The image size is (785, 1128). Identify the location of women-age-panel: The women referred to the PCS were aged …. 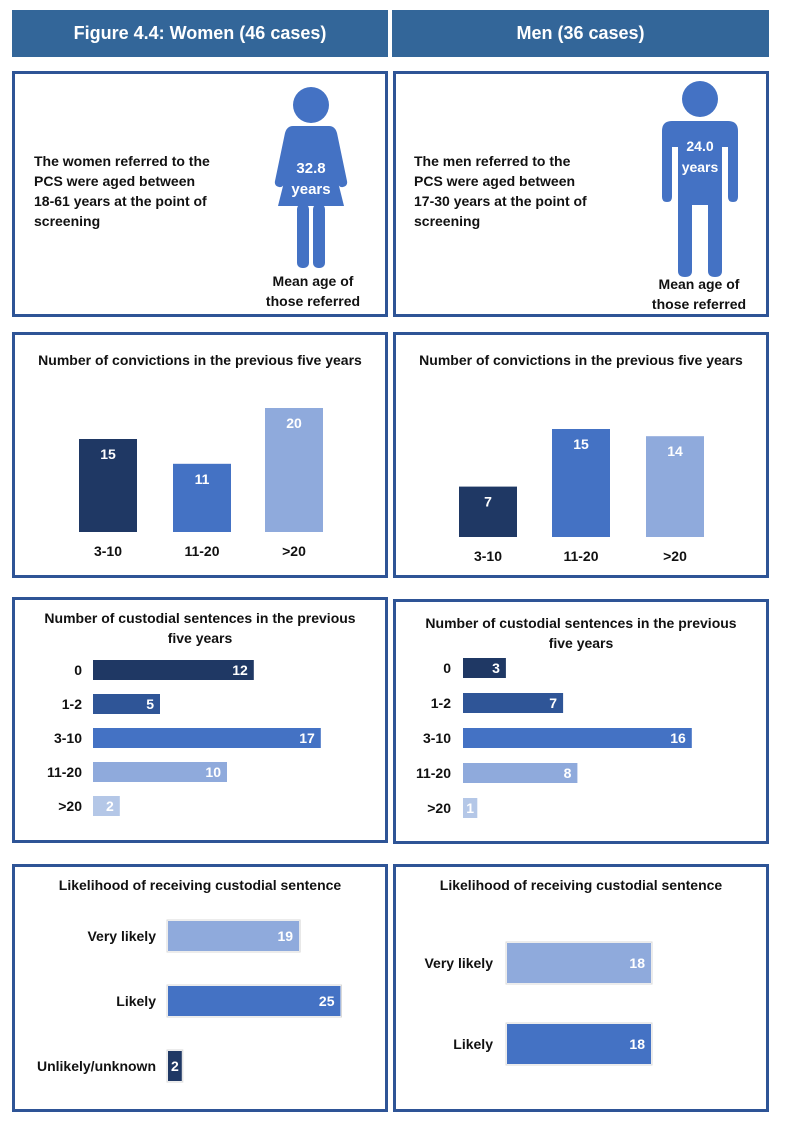
(200, 194).